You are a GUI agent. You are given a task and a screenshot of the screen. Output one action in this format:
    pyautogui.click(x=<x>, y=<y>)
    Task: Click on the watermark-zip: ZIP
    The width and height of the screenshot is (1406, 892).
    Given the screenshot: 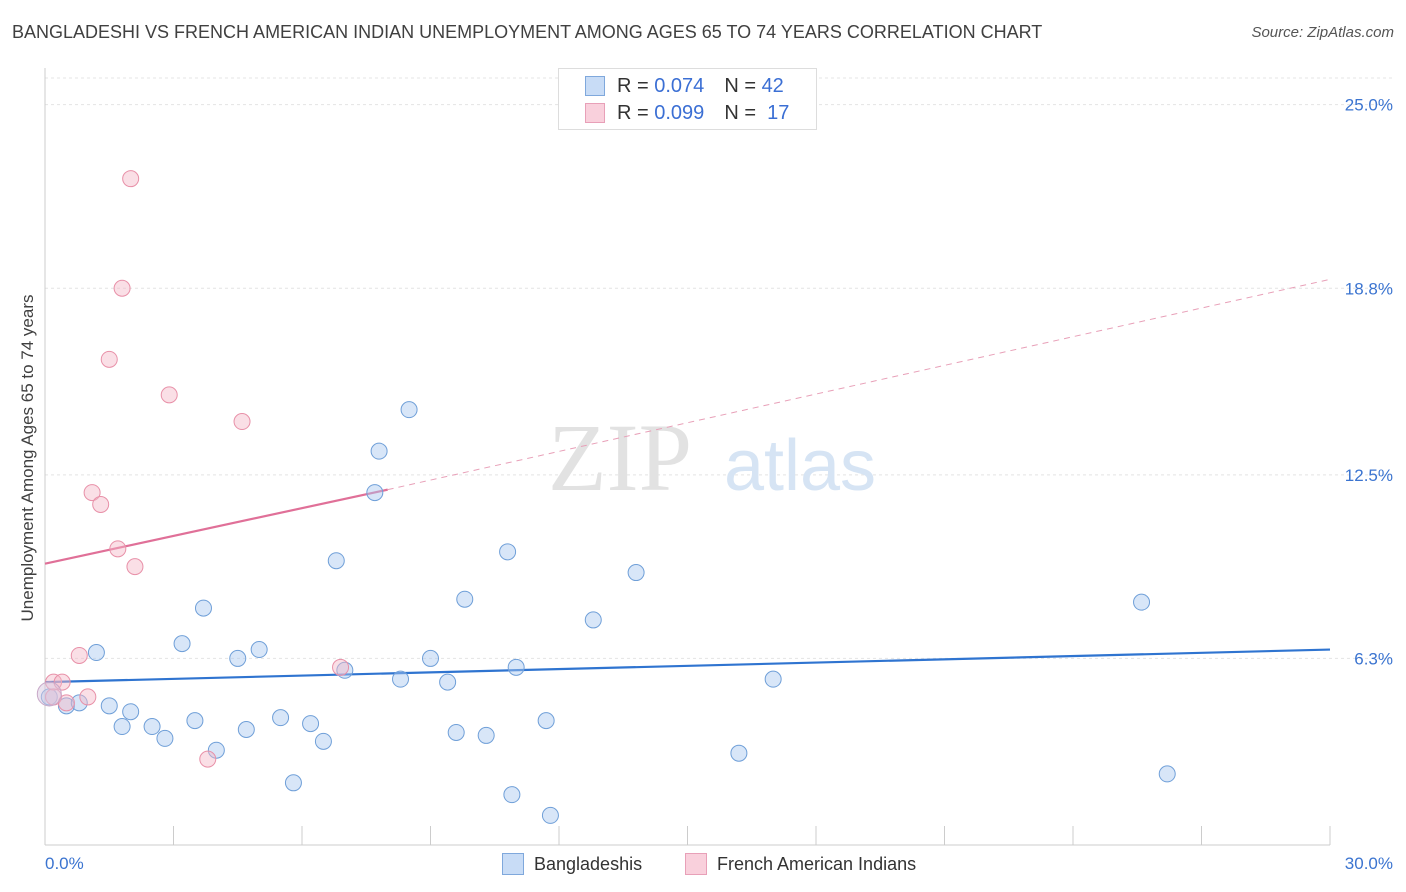 What is the action you would take?
    pyautogui.click(x=620, y=457)
    